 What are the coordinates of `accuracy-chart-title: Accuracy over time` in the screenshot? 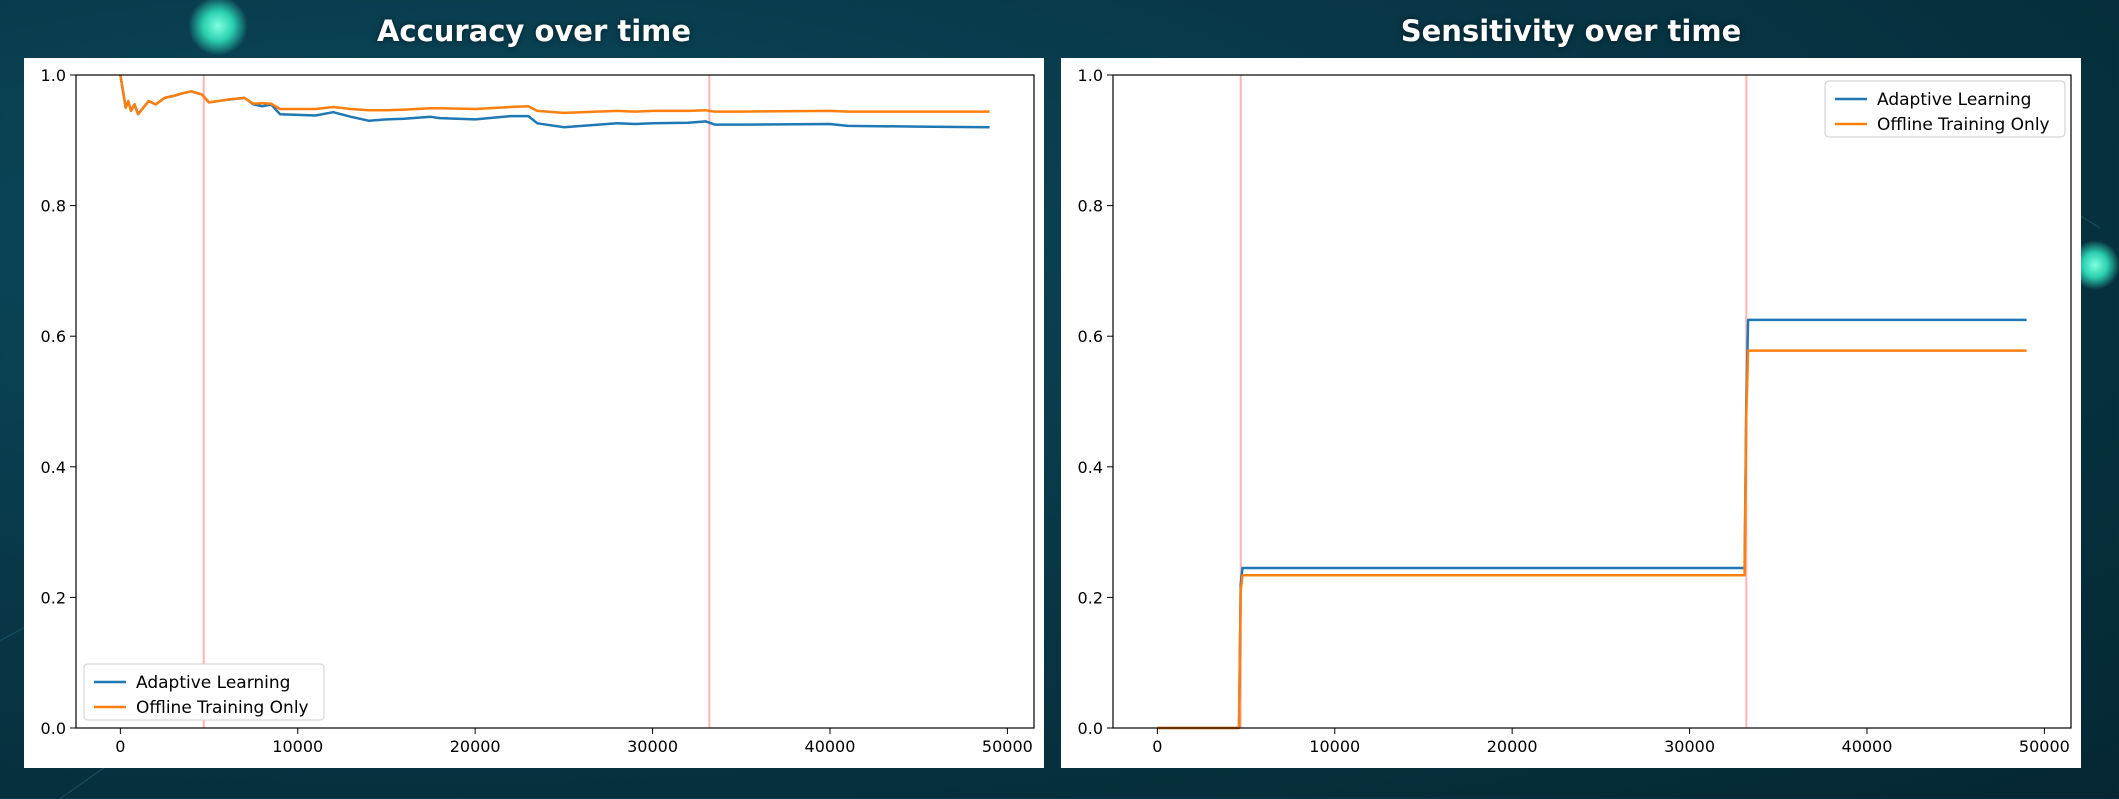 It's located at (534, 31).